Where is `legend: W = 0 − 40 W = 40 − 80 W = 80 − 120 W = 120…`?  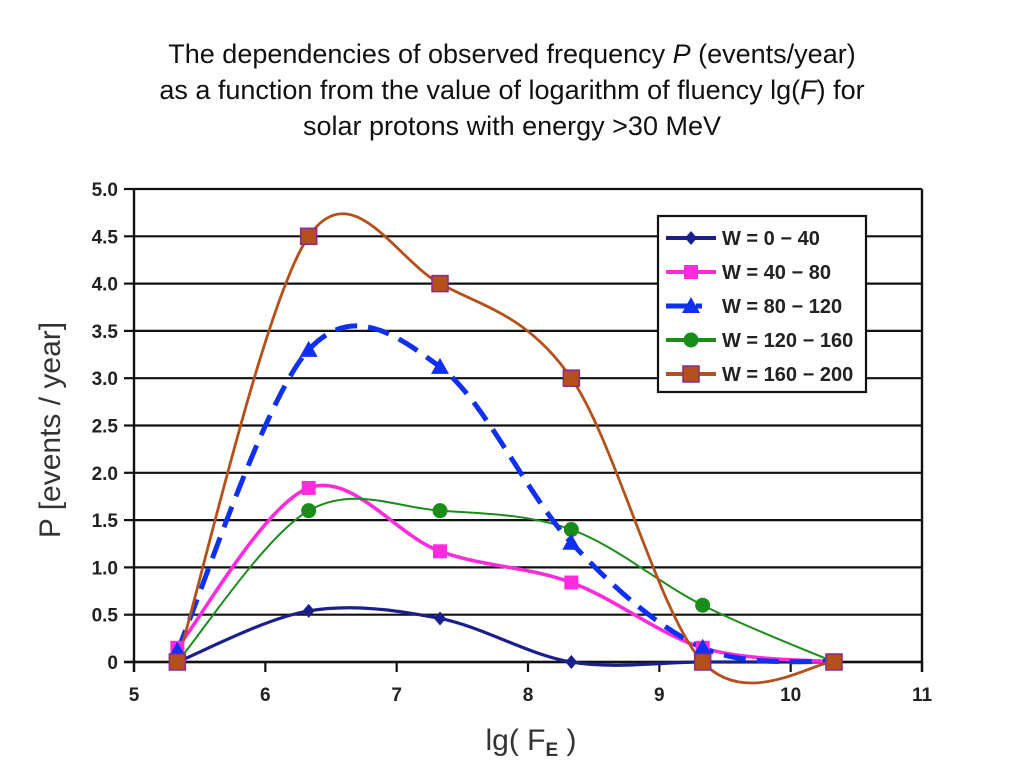 legend: W = 0 − 40 W = 40 − 80 W = 80 − 120 W = 120… is located at coordinates (762, 304).